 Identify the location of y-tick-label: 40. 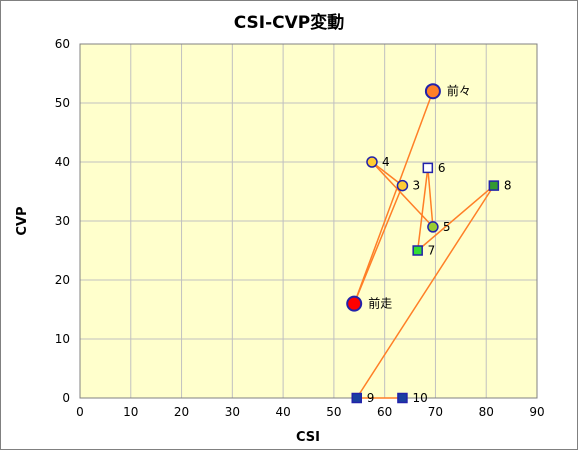
(62, 162).